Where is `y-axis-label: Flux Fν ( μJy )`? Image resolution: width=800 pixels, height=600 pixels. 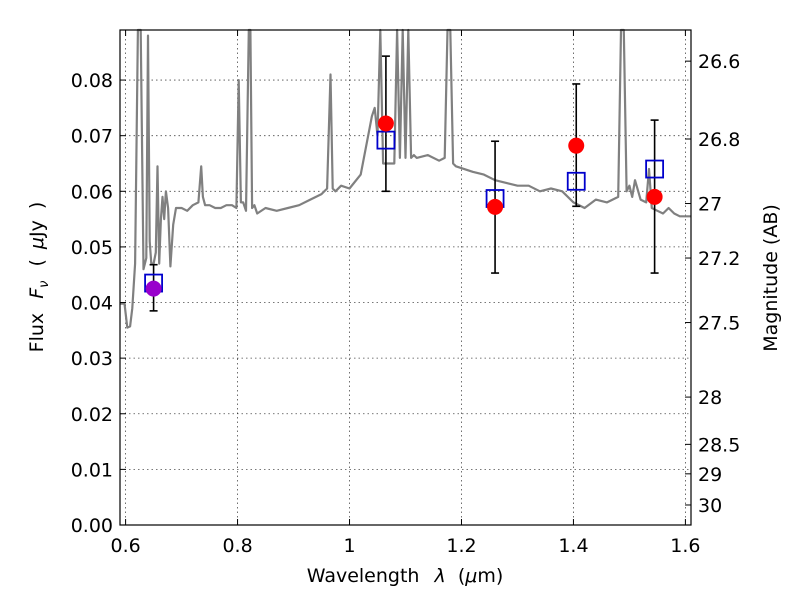 y-axis-label: Flux Fν ( μJy ) is located at coordinates (39, 277).